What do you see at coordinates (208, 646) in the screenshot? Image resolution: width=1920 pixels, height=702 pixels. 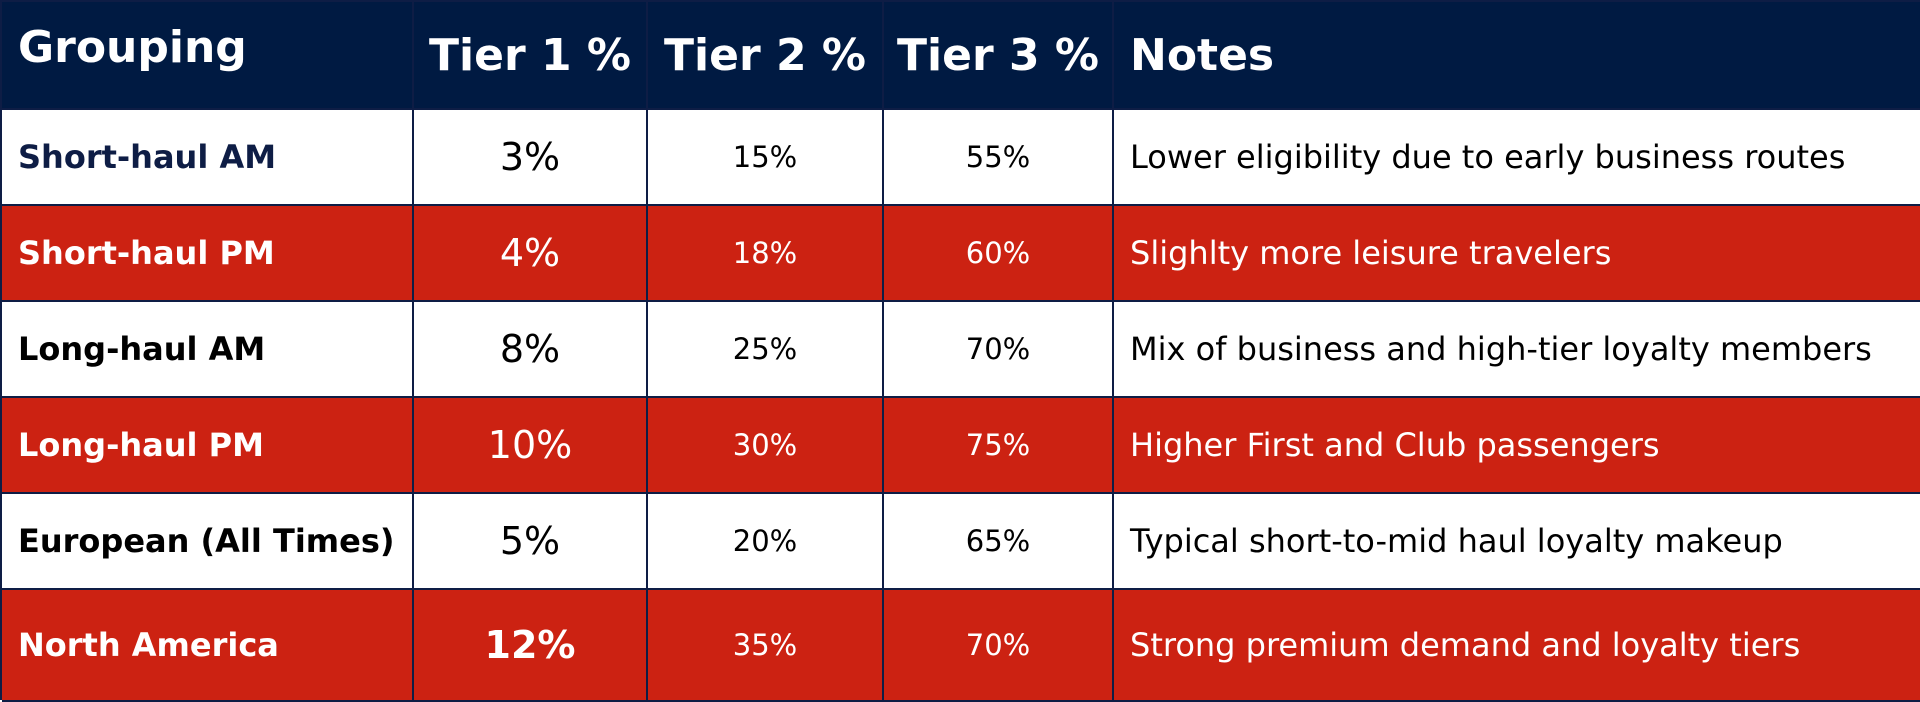 I see `row-grouping: North America` at bounding box center [208, 646].